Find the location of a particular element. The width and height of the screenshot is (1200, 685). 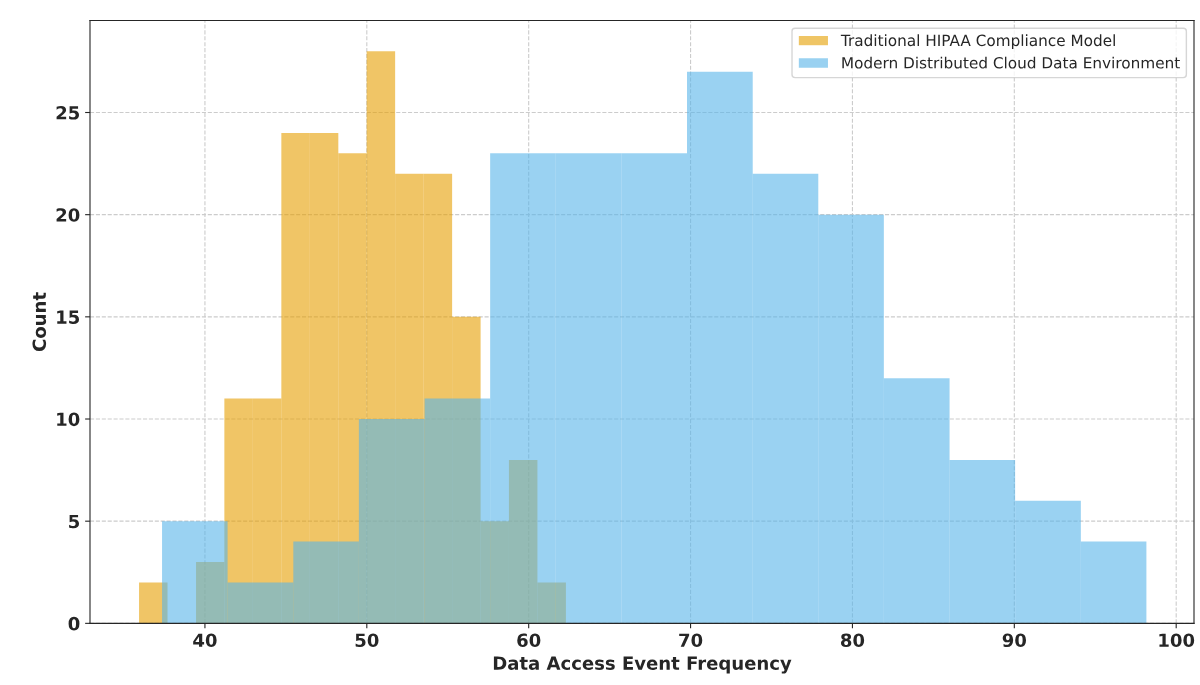

x-tick-label: 70 is located at coordinates (691, 640).